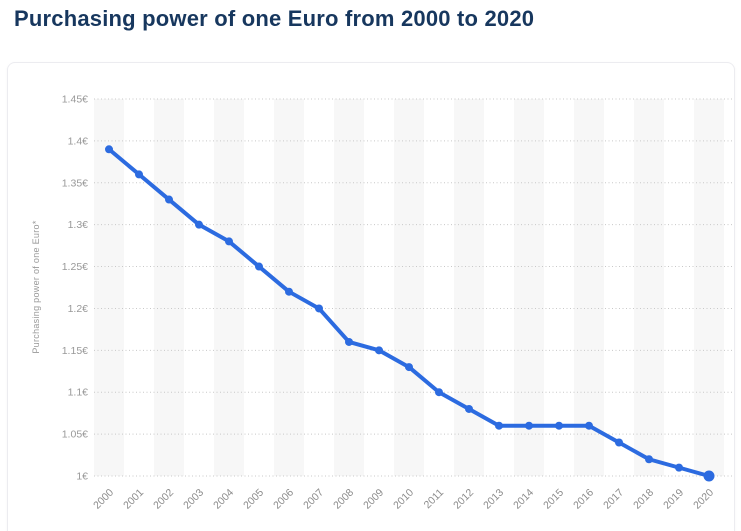 The height and width of the screenshot is (531, 741). I want to click on x-tick-label: 2017, so click(613, 499).